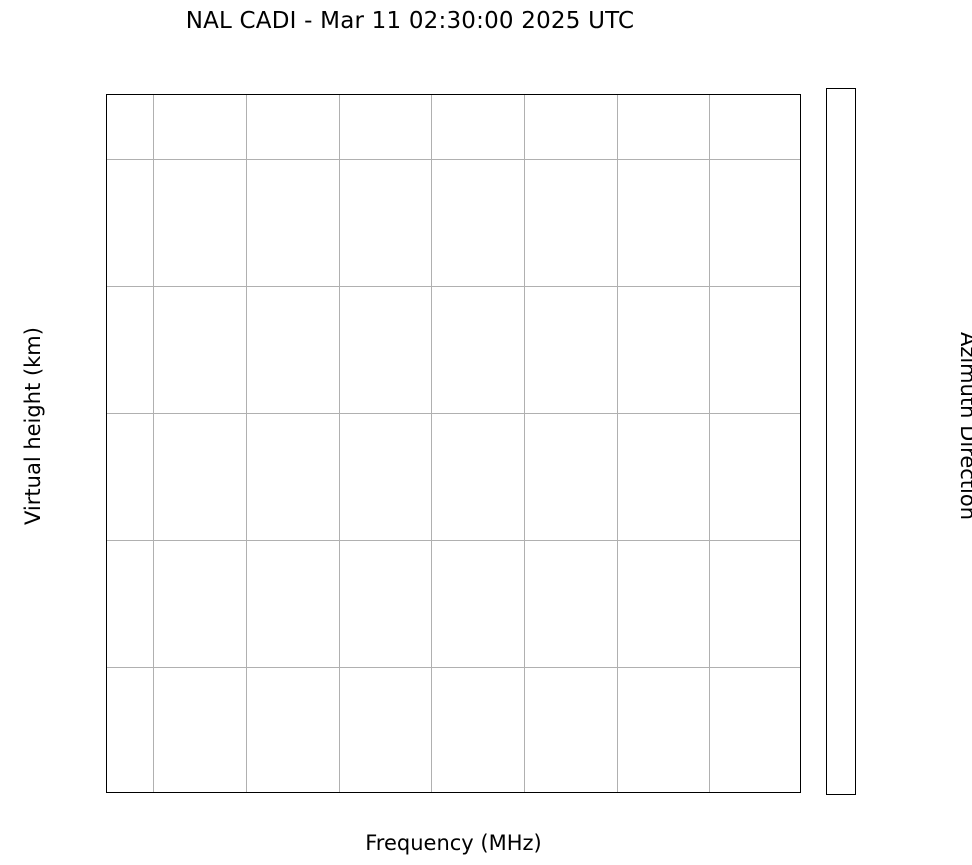  I want to click on x-axis-label: Frequency (MHz), so click(453, 843).